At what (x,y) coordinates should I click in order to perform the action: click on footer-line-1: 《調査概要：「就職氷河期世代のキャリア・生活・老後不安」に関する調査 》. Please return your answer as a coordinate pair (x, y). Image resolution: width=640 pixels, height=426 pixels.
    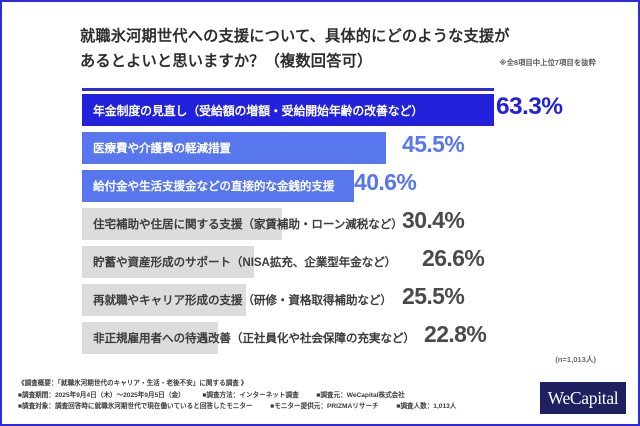
    Looking at the image, I should click on (133, 383).